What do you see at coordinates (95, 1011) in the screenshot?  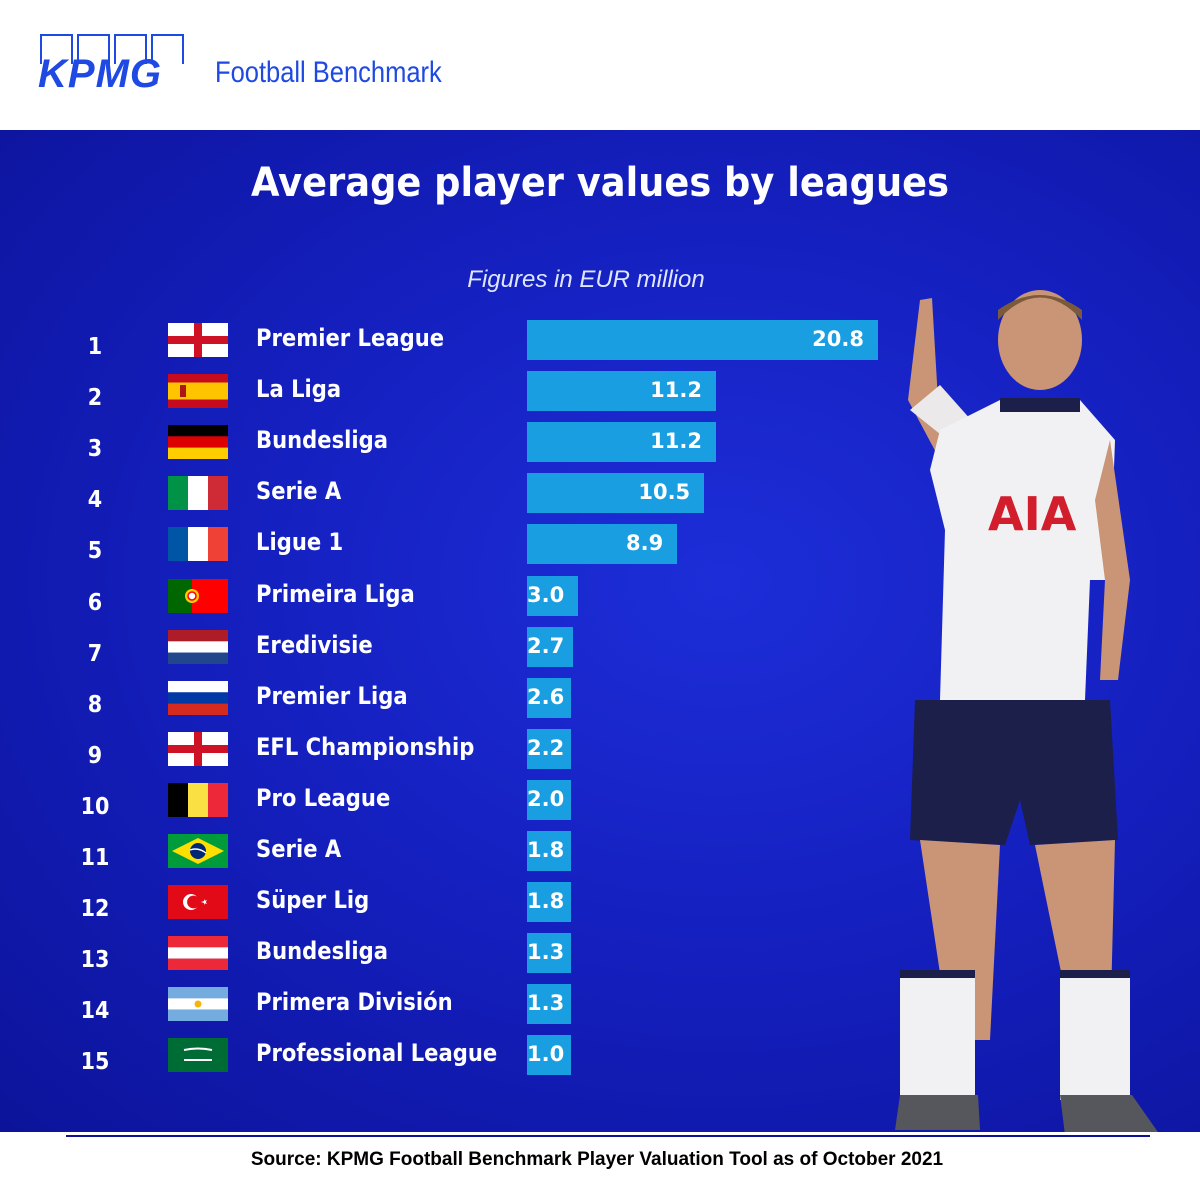 I see `rank-label: 14` at bounding box center [95, 1011].